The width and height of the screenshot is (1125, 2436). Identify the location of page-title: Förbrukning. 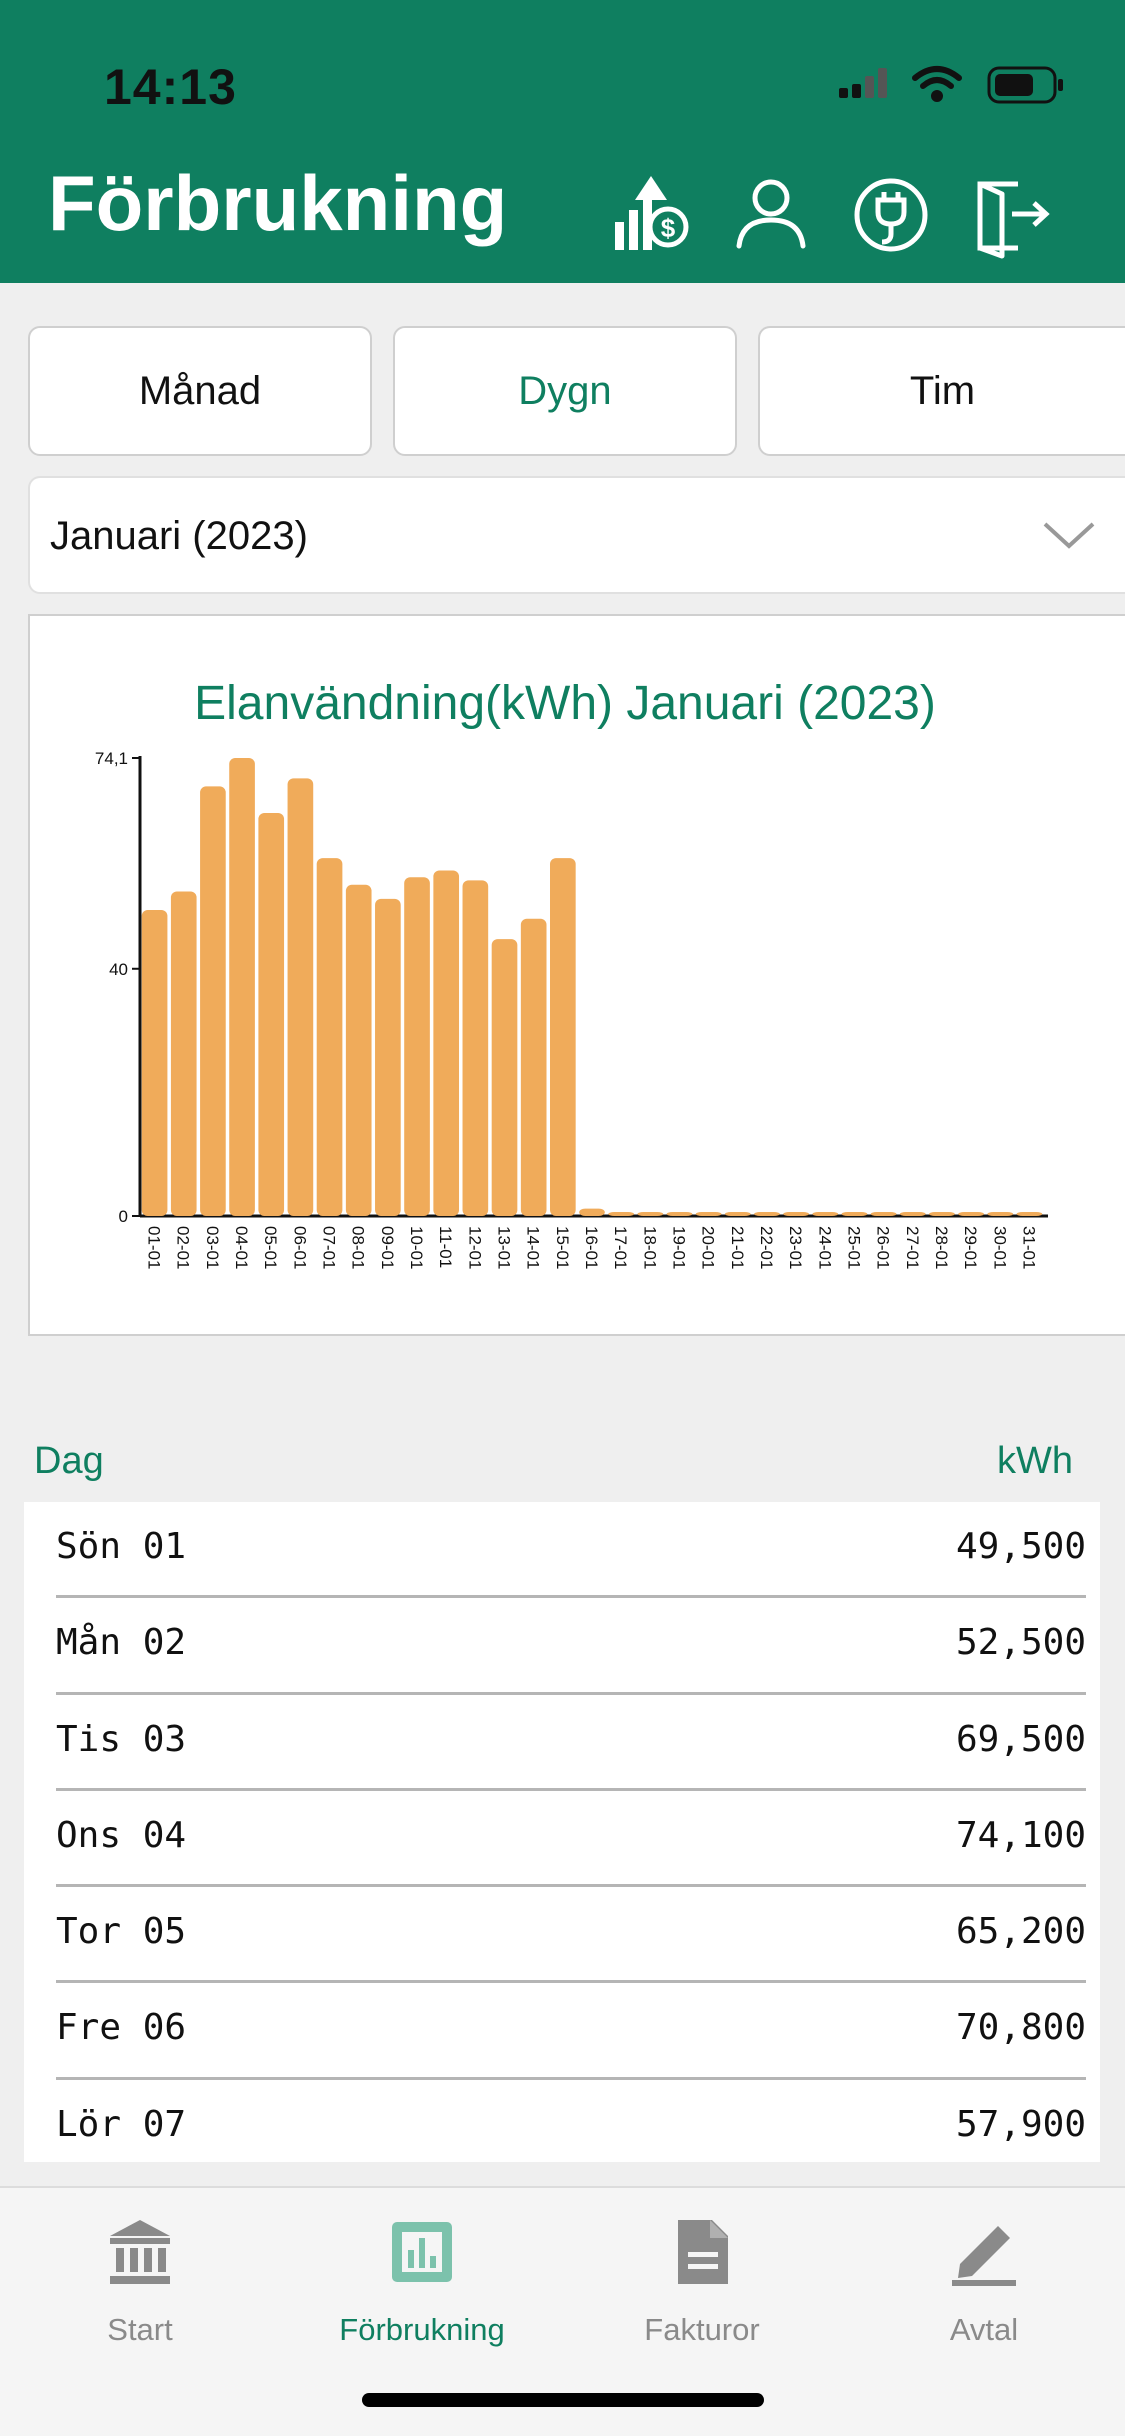
(278, 203).